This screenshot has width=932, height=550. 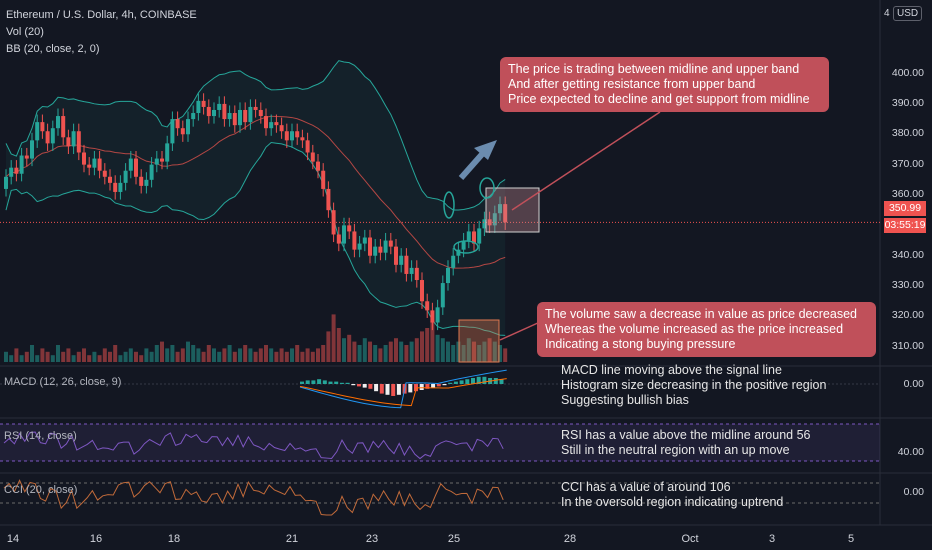 I want to click on time-tick-label: 21, so click(x=292, y=539).